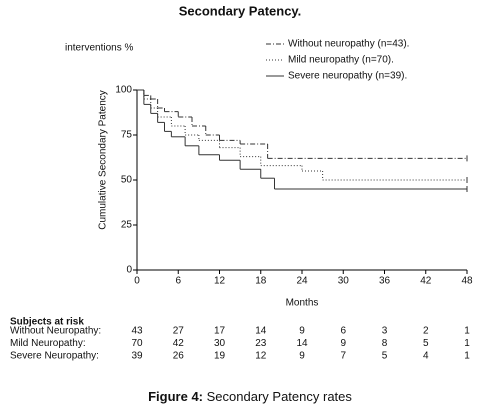 The height and width of the screenshot is (407, 483). Describe the element at coordinates (137, 343) in the screenshot. I see `risk-count: 70` at that location.